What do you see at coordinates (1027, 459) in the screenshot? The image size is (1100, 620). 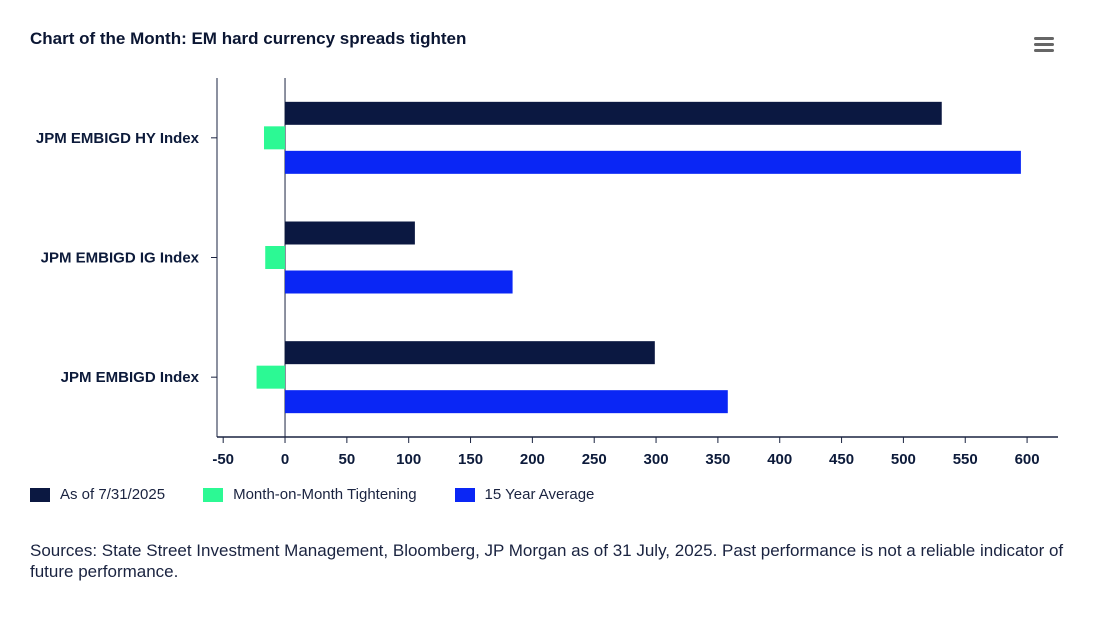 I see `x-tick-label: 600` at bounding box center [1027, 459].